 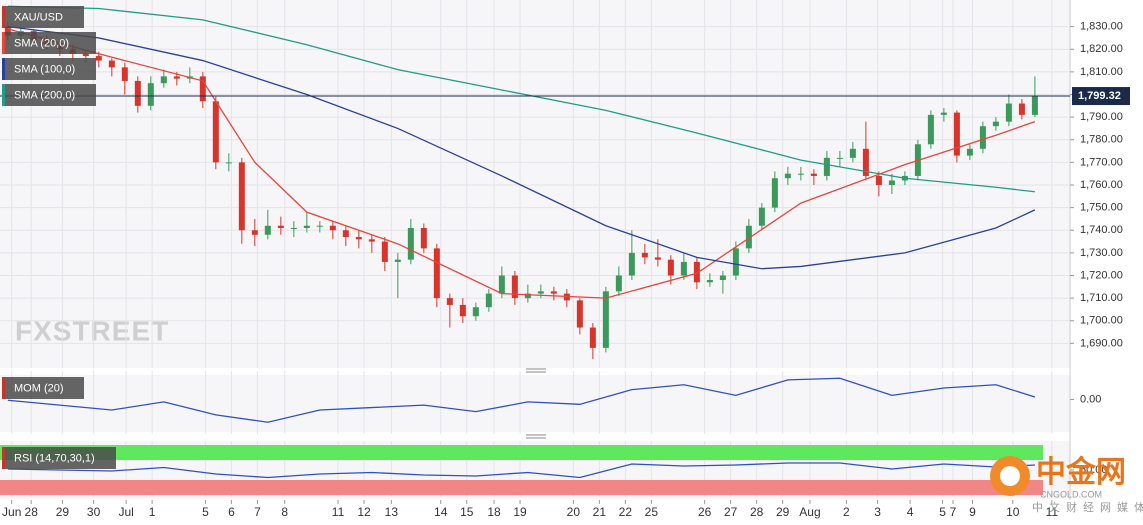 What do you see at coordinates (1101, 298) in the screenshot?
I see `y-tick-label: 1,710.00` at bounding box center [1101, 298].